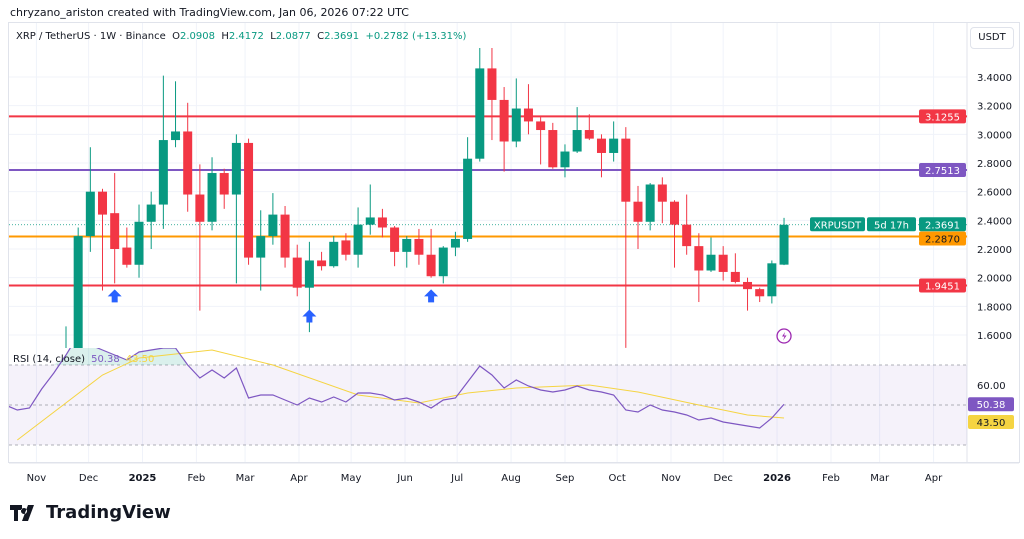  What do you see at coordinates (784, 336) in the screenshot?
I see `lightning-bolt` at bounding box center [784, 336].